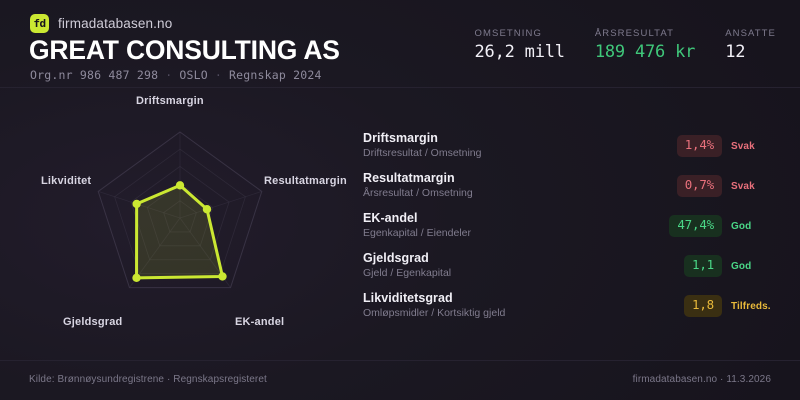 The height and width of the screenshot is (400, 800). I want to click on firmadatabasen-logo-icon: fd, so click(39, 23).